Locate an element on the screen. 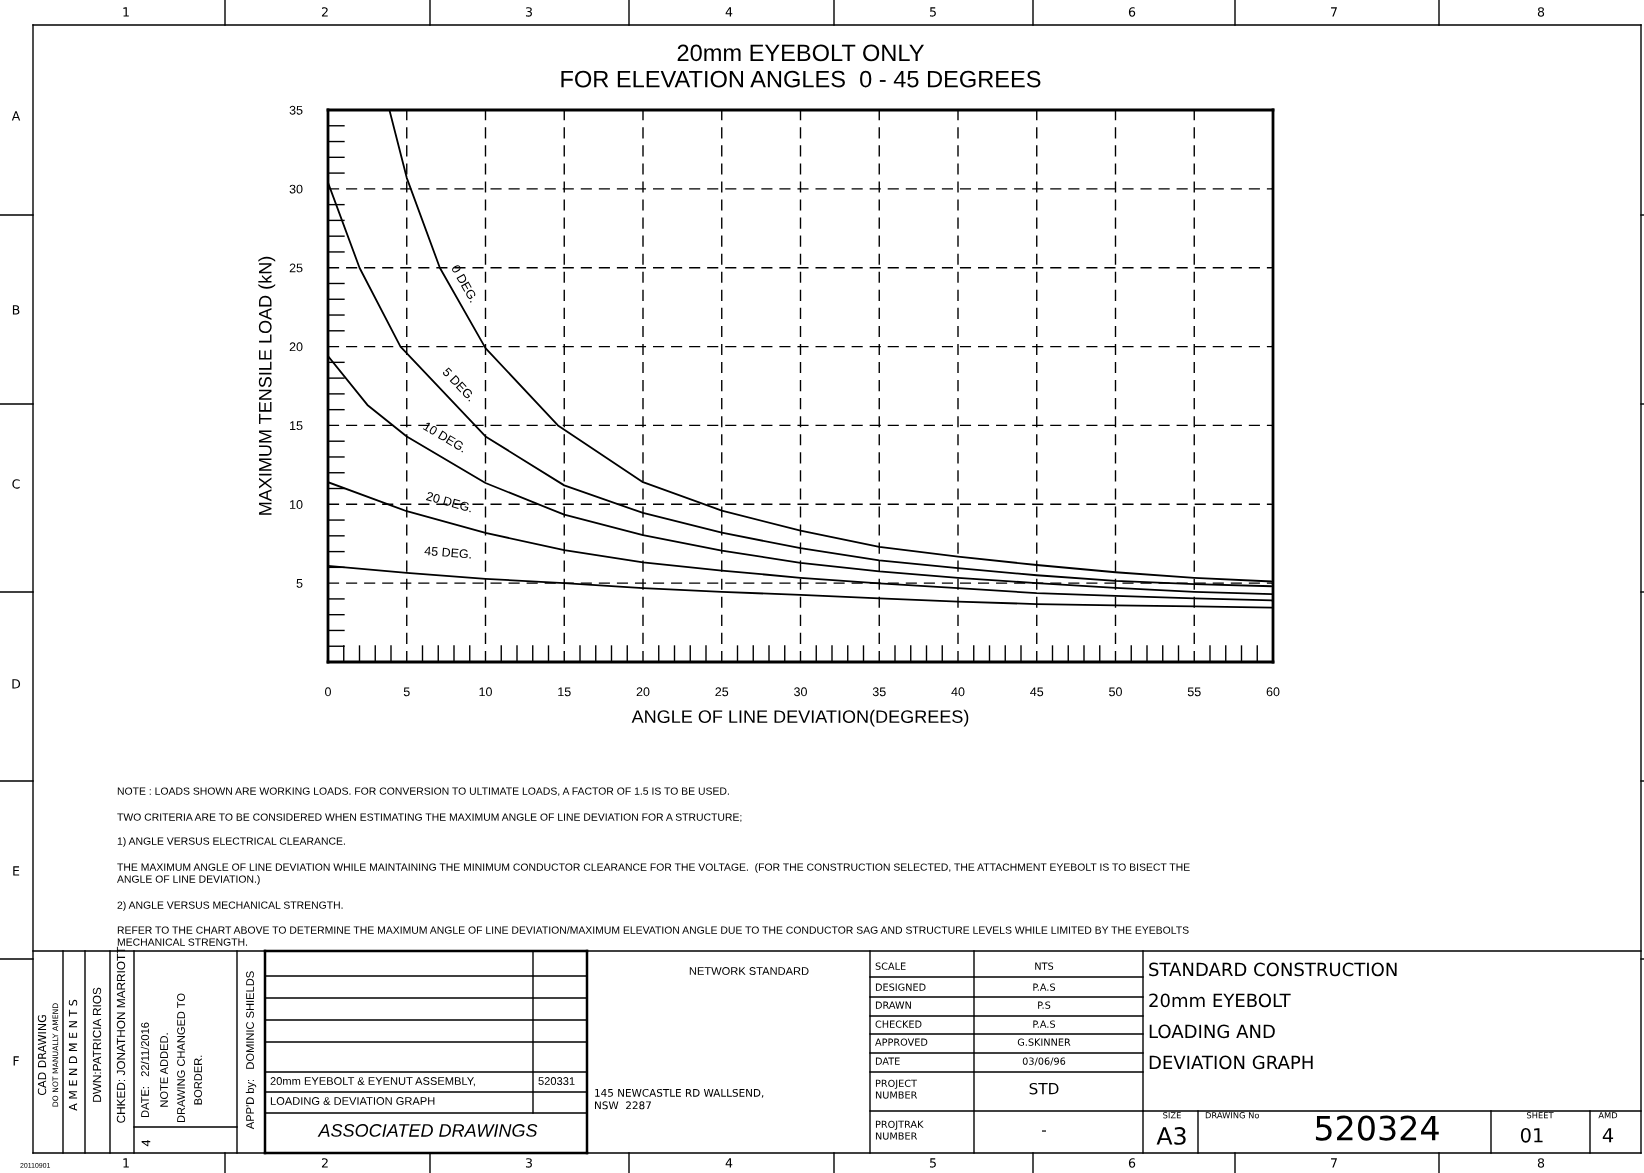 The height and width of the screenshot is (1173, 1644). text: 20mm EYEBOLT is located at coordinates (1220, 1000).